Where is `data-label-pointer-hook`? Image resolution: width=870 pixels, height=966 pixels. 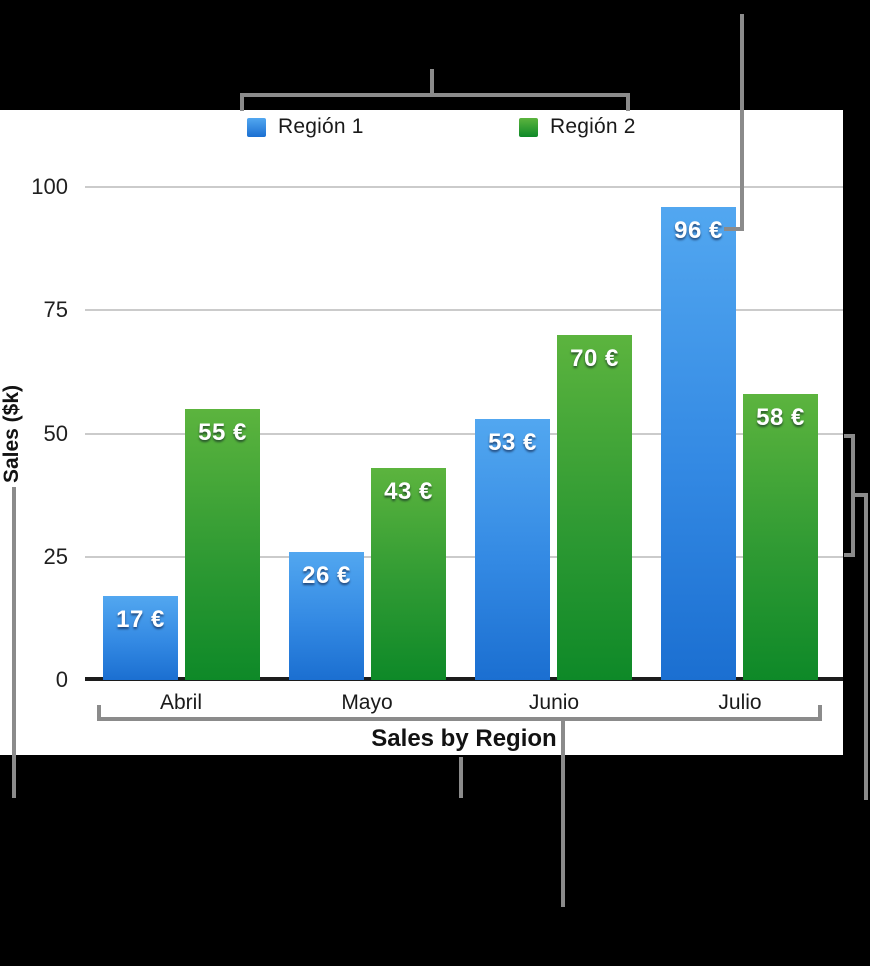 data-label-pointer-hook is located at coordinates (734, 229).